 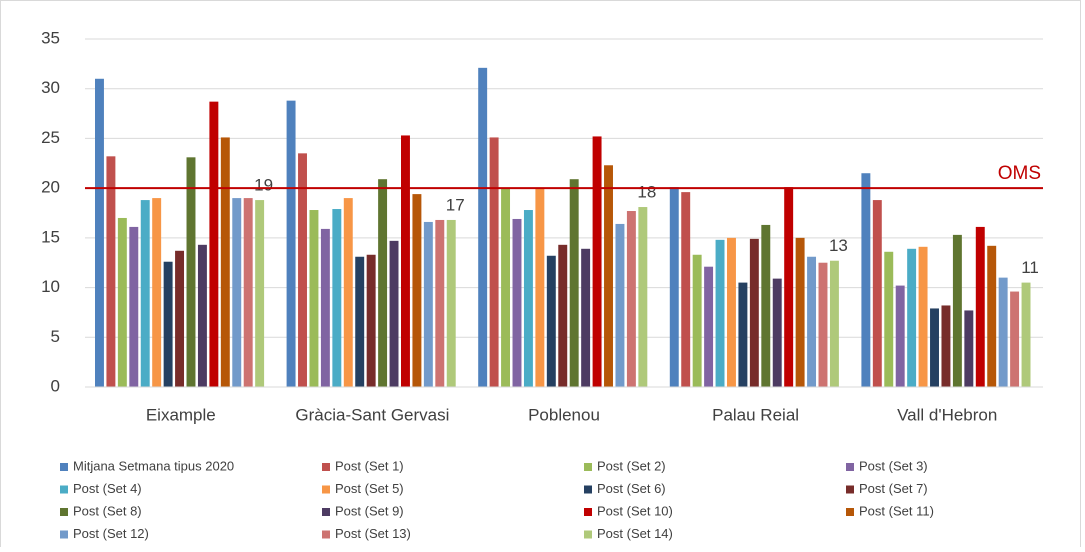 I want to click on legend-label: Post (Set 14), so click(x=635, y=533).